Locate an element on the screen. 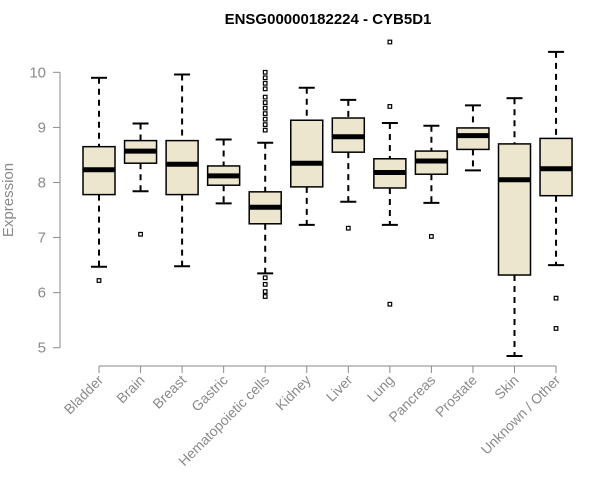  x-tick-label: Breast is located at coordinates (169, 392).